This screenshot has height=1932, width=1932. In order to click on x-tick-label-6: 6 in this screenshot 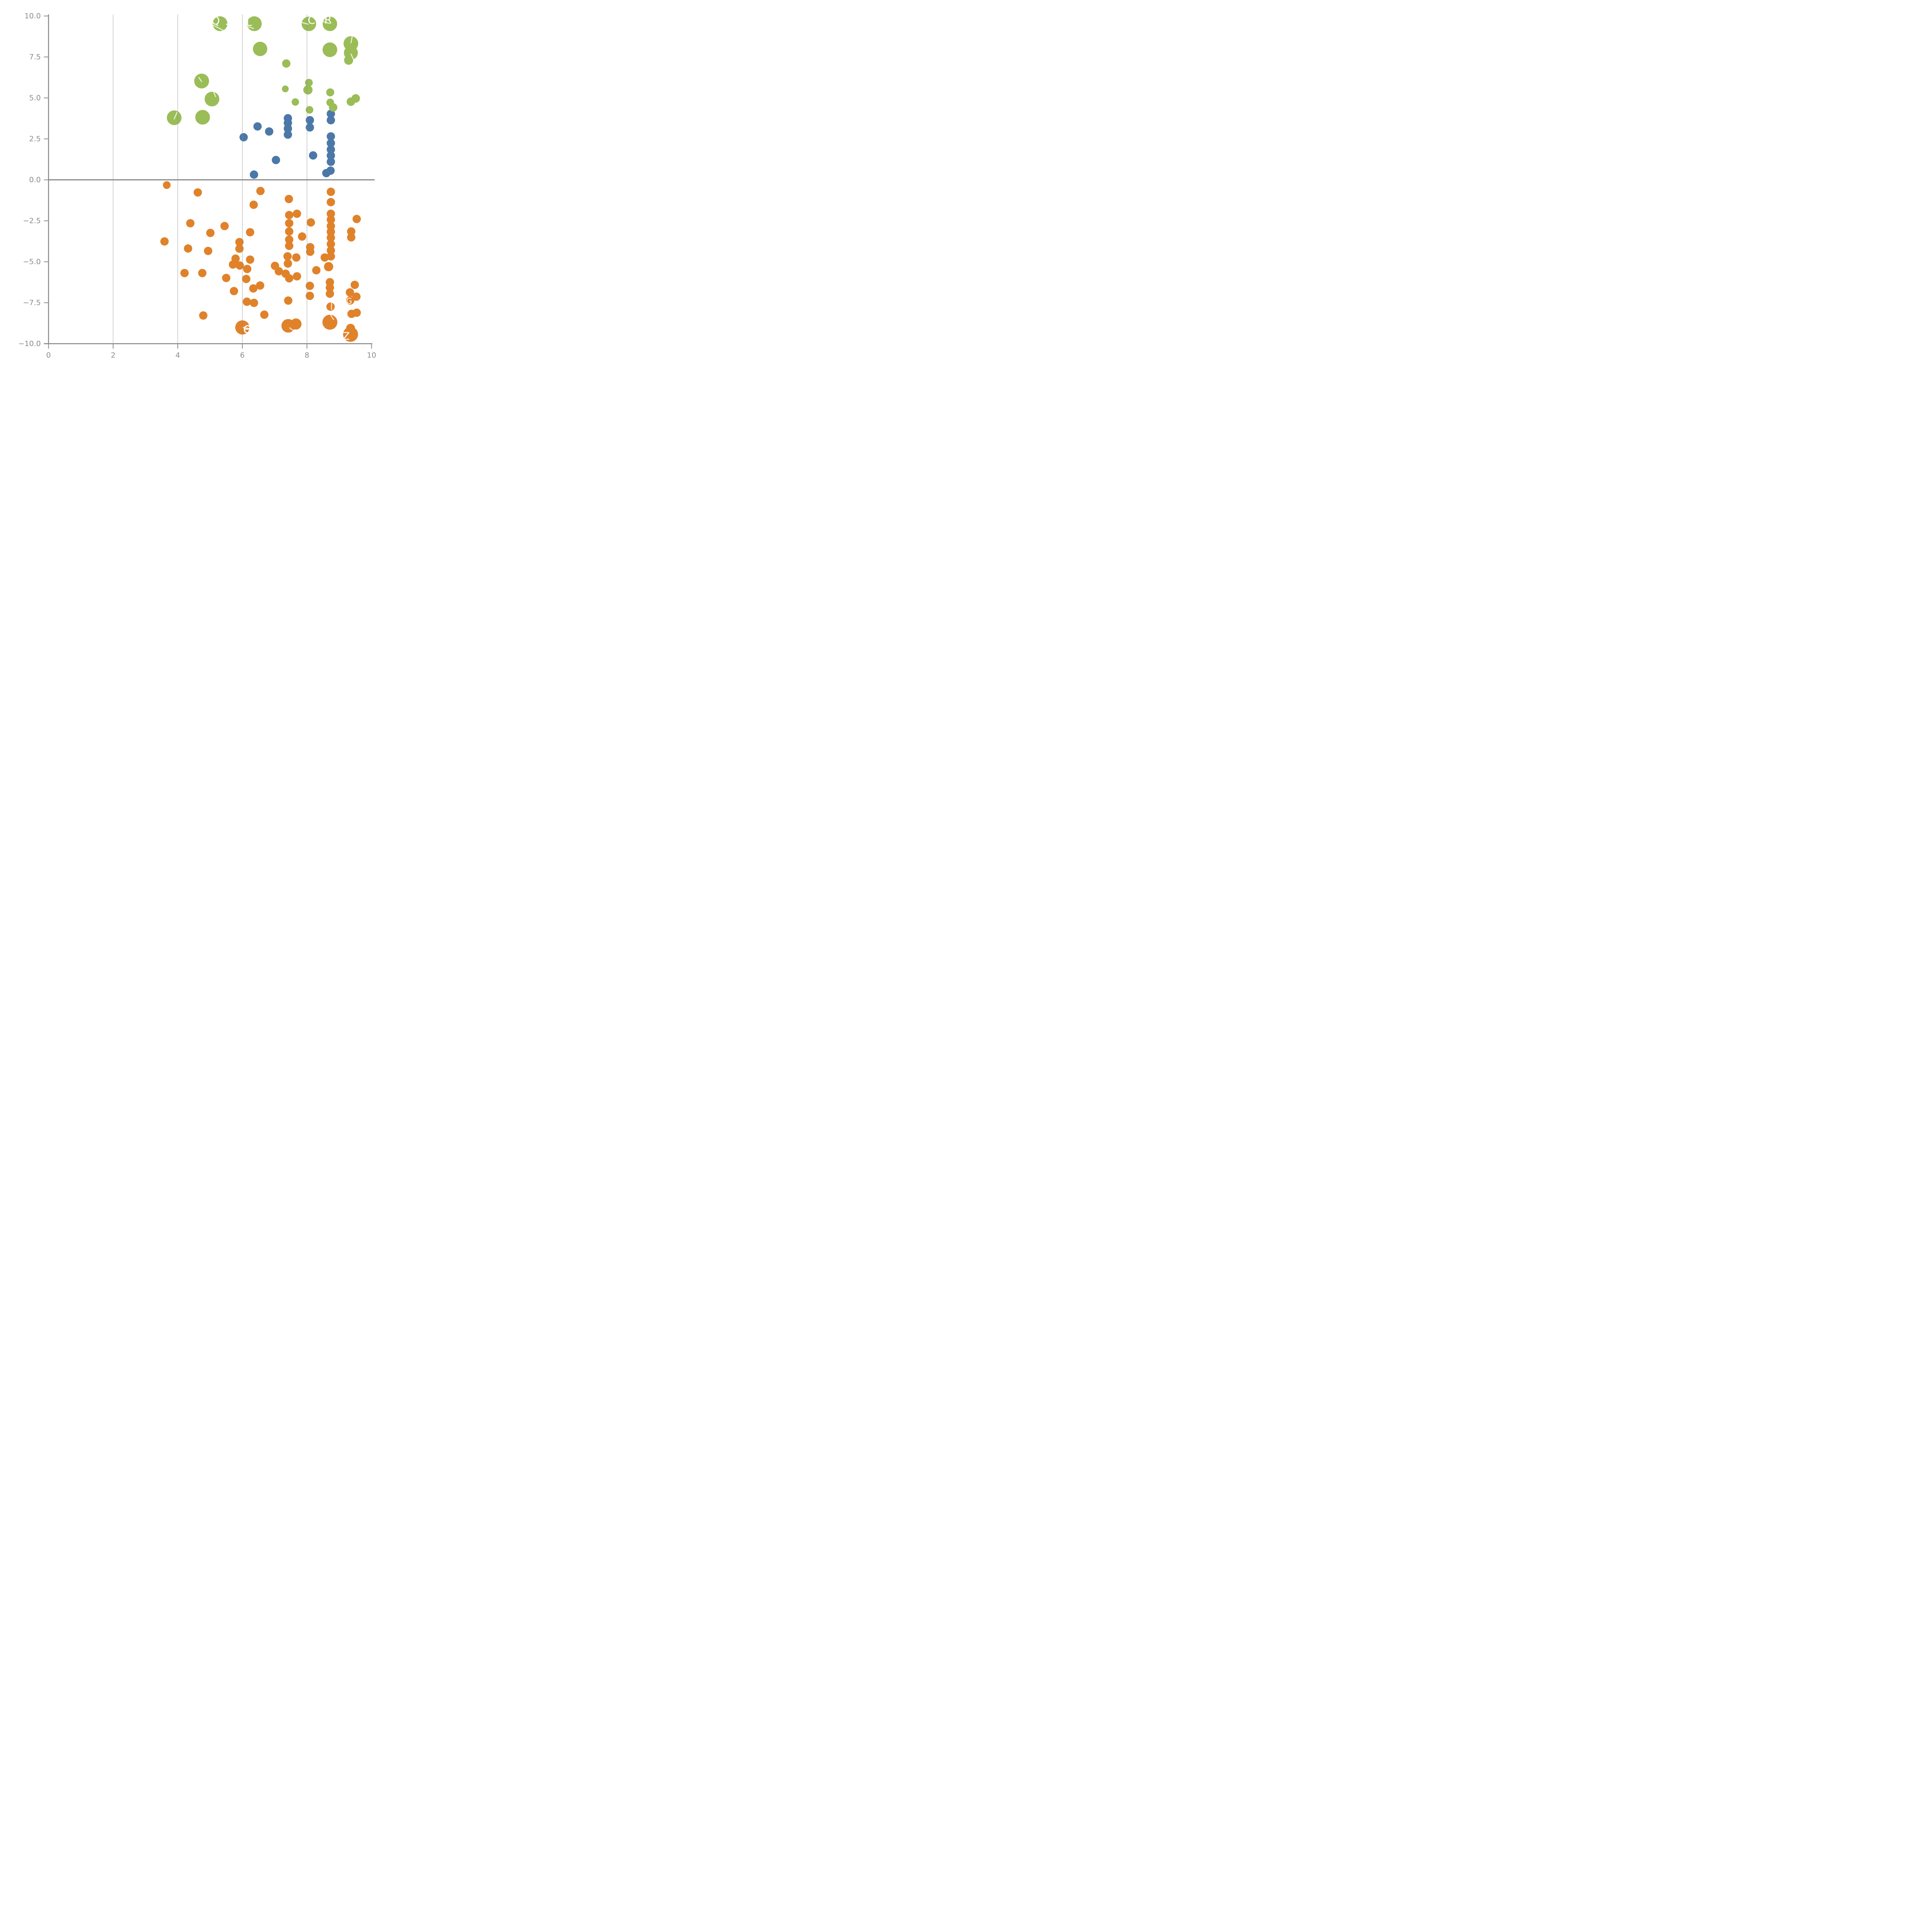, I will do `click(243, 355)`.